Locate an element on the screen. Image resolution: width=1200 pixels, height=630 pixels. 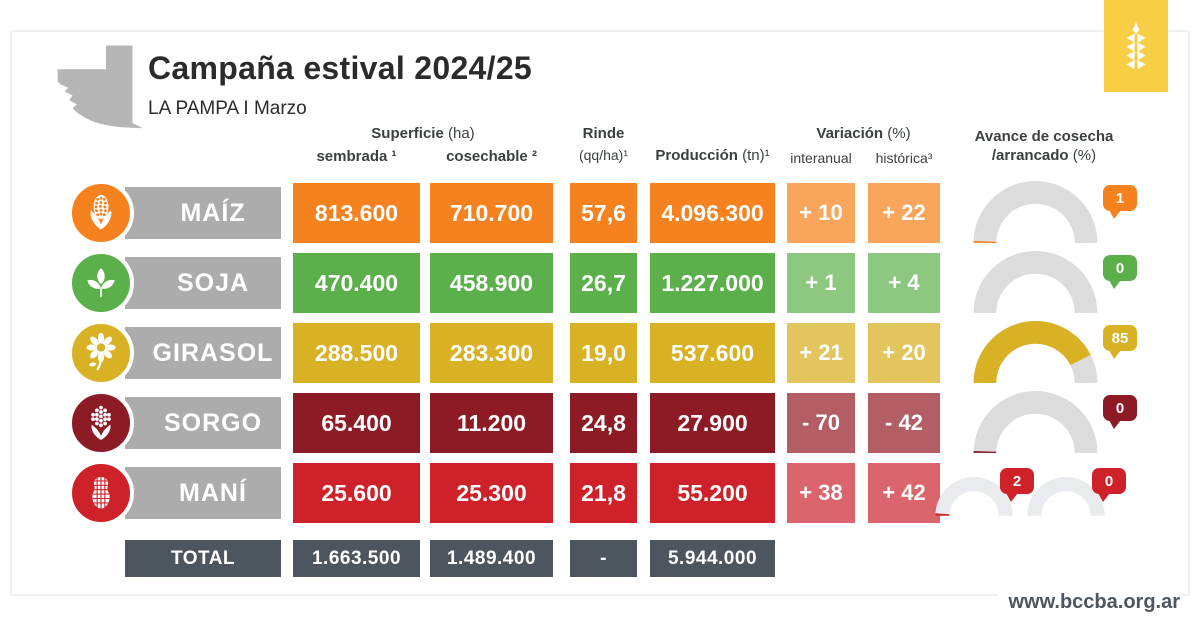
value-variacion-historica: - 42 is located at coordinates (904, 423).